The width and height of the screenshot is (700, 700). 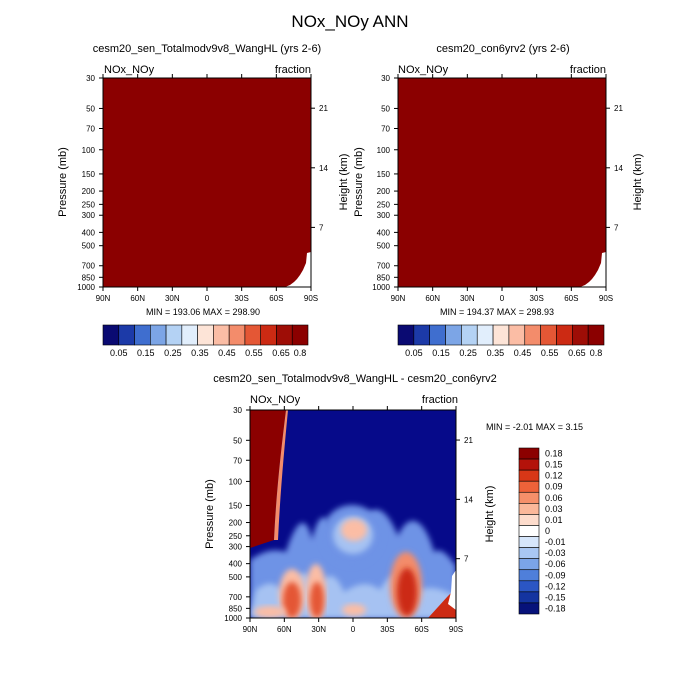 What do you see at coordinates (353, 520) in the screenshot?
I see `panel-3-x-axis: 90N 60N 30N 0 30S 60S 90S` at bounding box center [353, 520].